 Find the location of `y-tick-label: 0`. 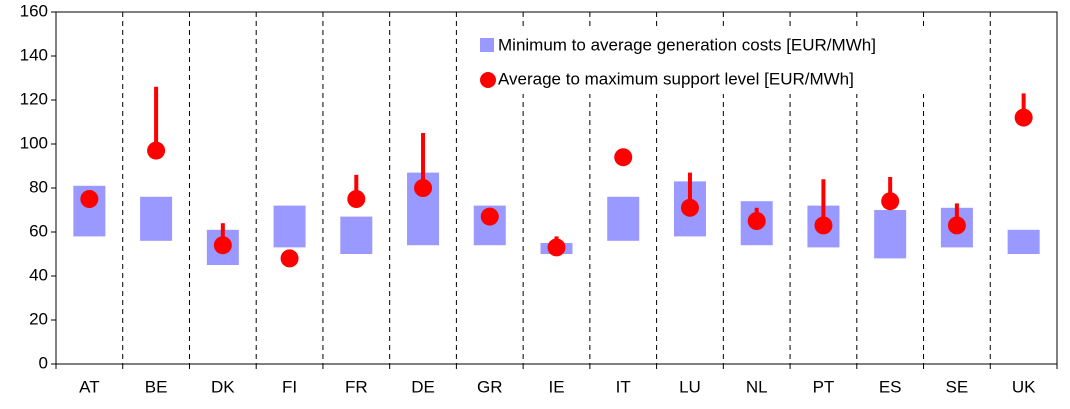

y-tick-label: 0 is located at coordinates (43, 362).